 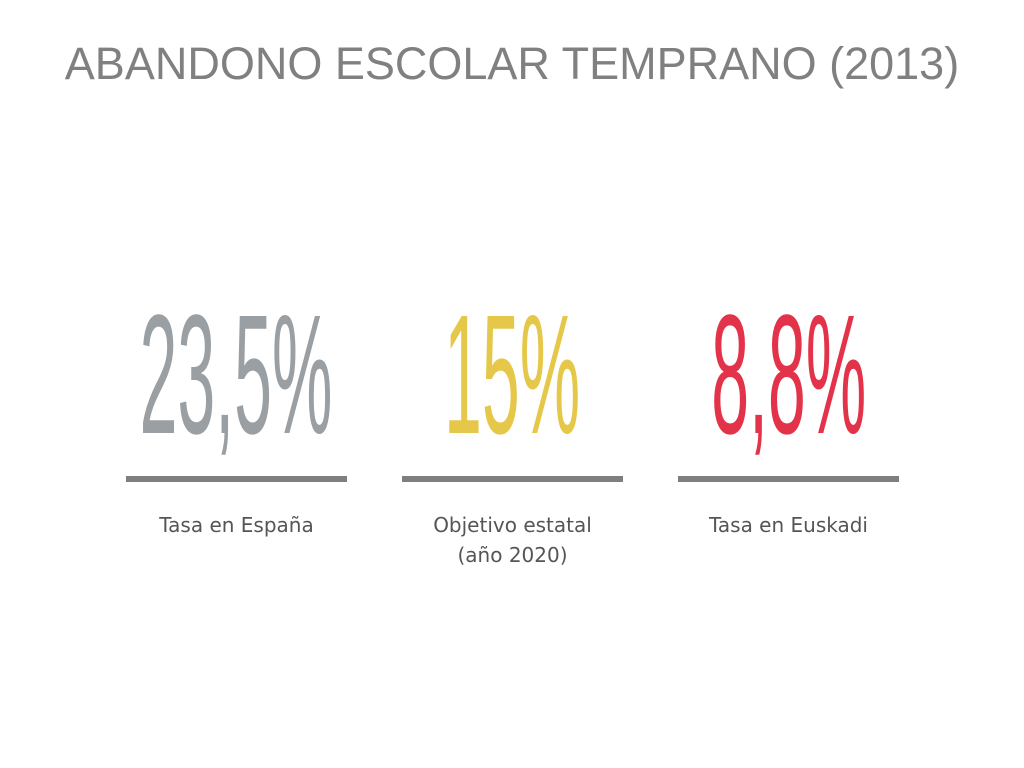 I want to click on stat-spain: 23,5% Tasa en España, so click(x=236, y=413).